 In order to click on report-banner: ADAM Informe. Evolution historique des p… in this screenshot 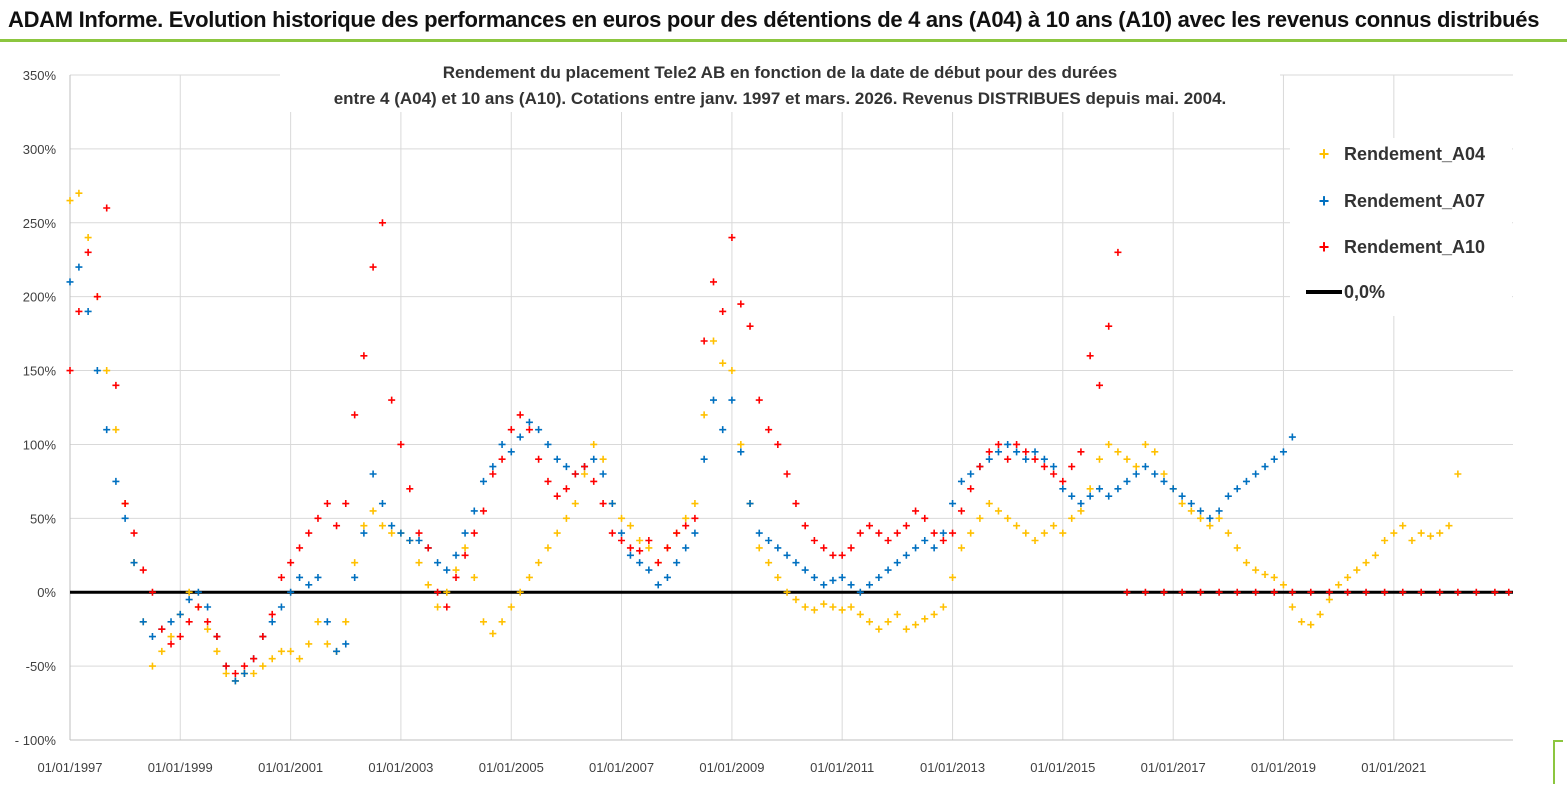, I will do `click(783, 21)`.